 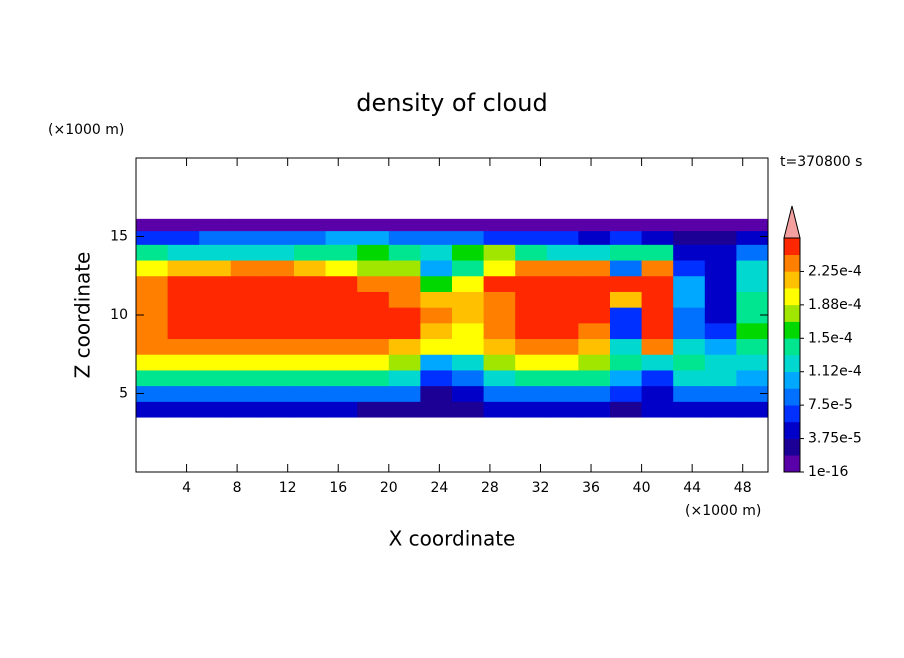 What do you see at coordinates (835, 439) in the screenshot?
I see `colorbar-tick-label: 3.75e-5` at bounding box center [835, 439].